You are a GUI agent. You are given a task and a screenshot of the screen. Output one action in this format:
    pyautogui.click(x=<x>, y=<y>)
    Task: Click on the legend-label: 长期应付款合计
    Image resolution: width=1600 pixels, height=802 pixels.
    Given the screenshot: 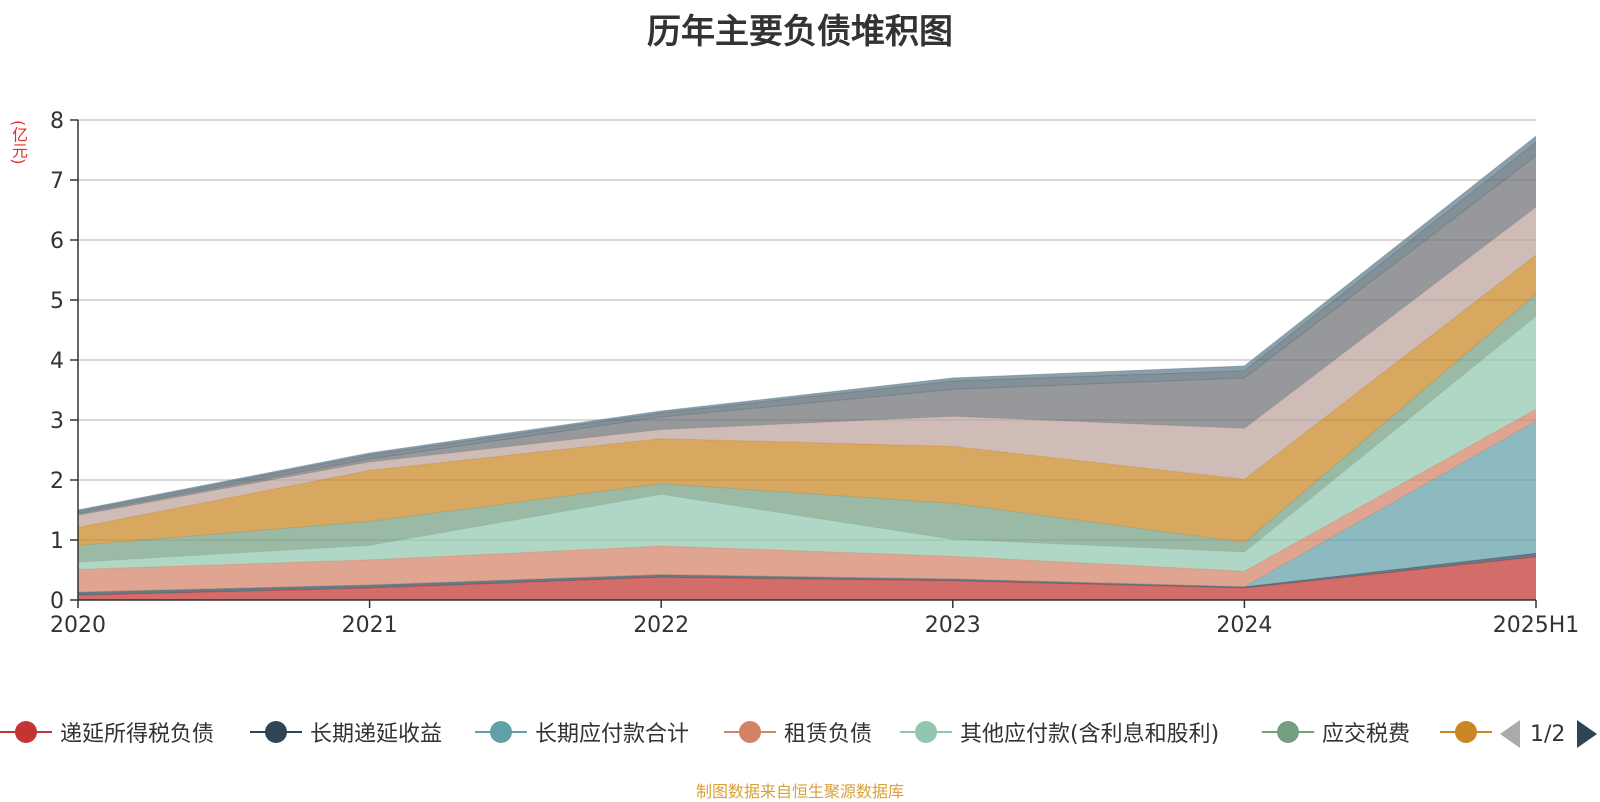 What is the action you would take?
    pyautogui.click(x=612, y=734)
    